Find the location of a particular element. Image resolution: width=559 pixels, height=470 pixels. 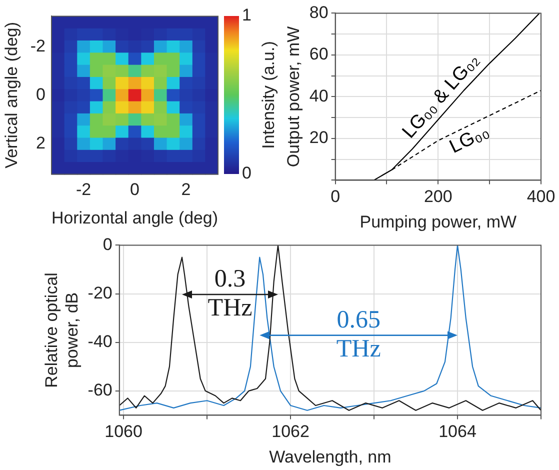

color-bar-label: 1 is located at coordinates (247, 15).